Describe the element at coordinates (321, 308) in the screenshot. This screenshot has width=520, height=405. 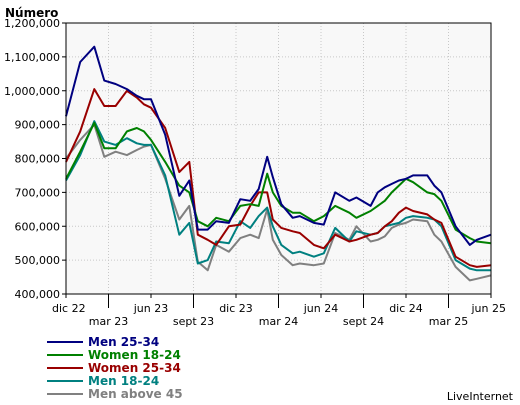
I see `x-tick-label: jun 24` at that location.